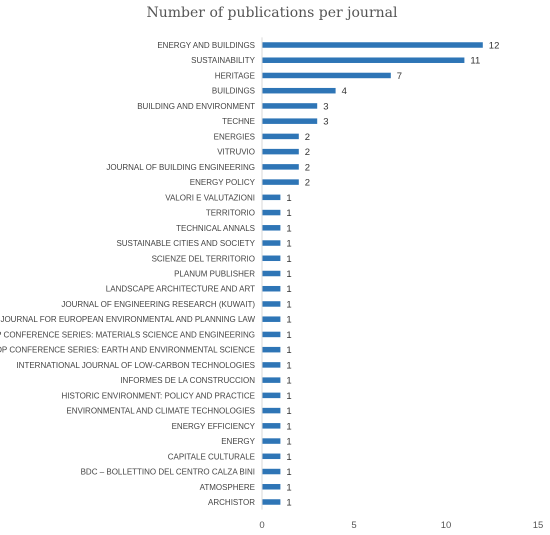 The height and width of the screenshot is (535, 550). What do you see at coordinates (187, 380) in the screenshot?
I see `category-label: INFORMES DE LA CONSTRUCCION` at bounding box center [187, 380].